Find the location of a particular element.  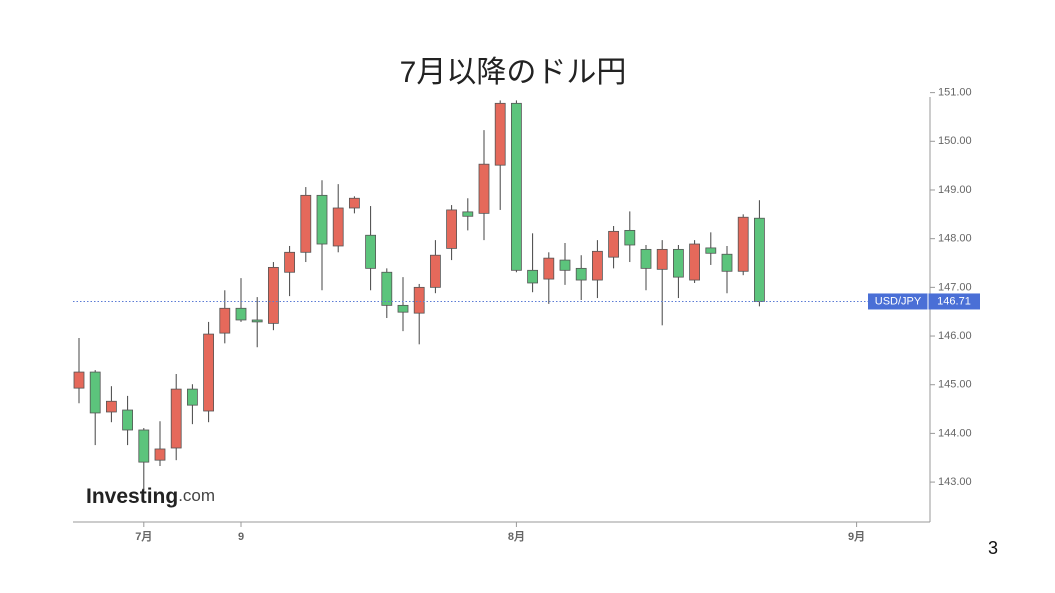

y-tick-label: 149.00 is located at coordinates (955, 190).